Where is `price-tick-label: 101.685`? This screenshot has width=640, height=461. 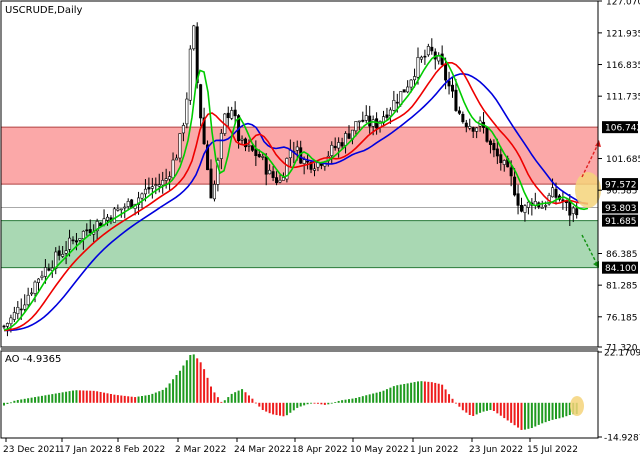 price-tick-label: 101.685 is located at coordinates (623, 160).